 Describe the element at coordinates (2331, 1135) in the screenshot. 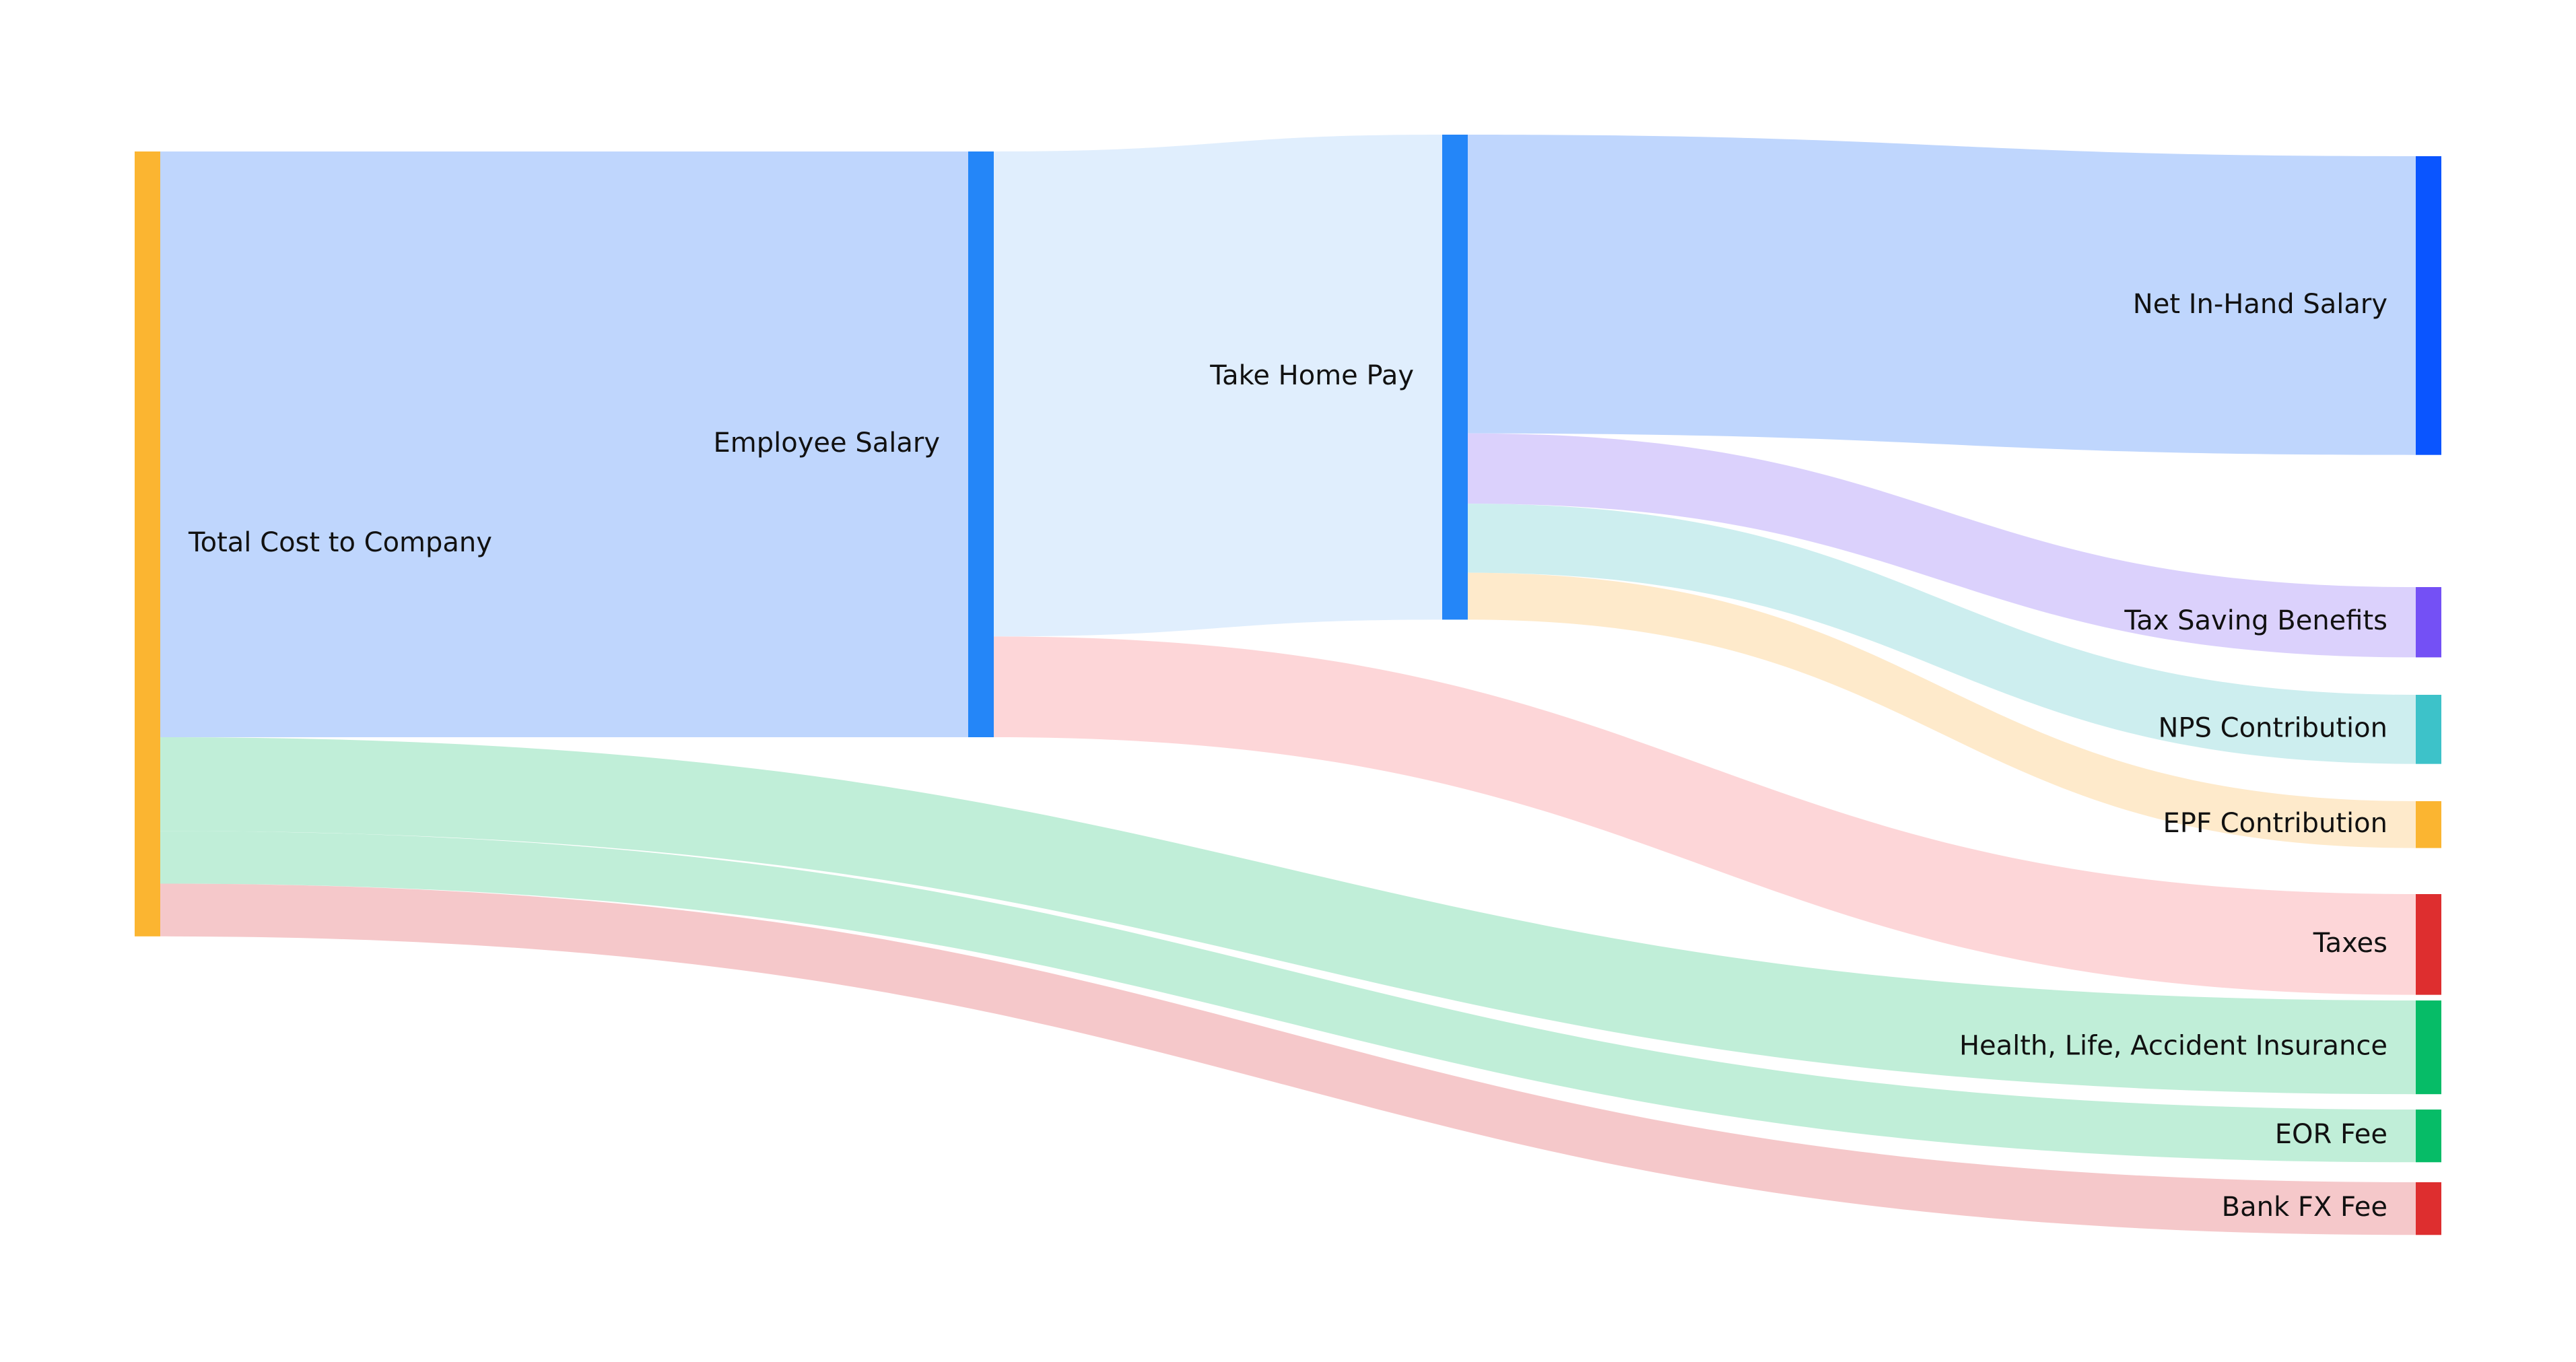

I see `node-label-eor: EOR Fee` at that location.